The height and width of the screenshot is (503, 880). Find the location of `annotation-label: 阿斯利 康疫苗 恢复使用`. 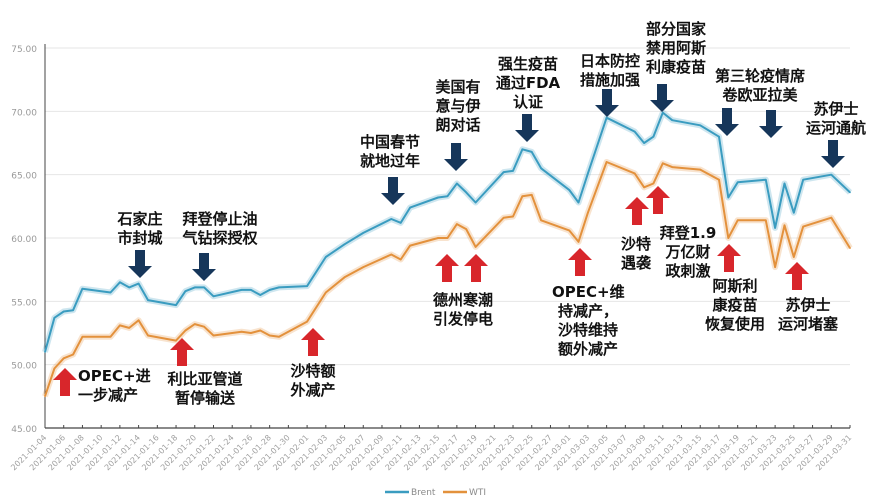

annotation-label: 阿斯利 康疫苗 恢复使用 is located at coordinates (734, 305).